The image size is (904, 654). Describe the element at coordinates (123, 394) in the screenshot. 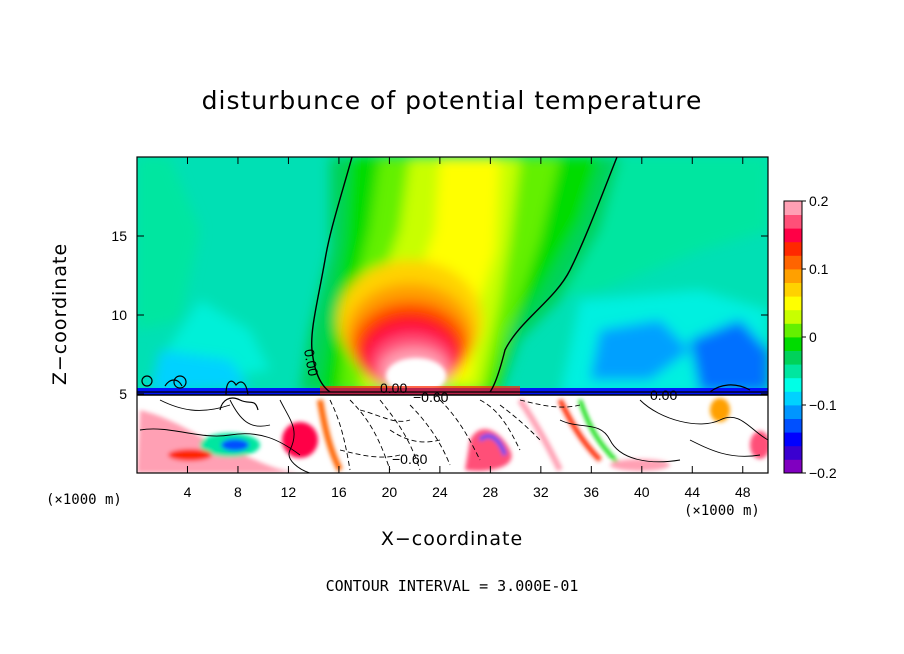

I see `y-tick-label: 5` at that location.